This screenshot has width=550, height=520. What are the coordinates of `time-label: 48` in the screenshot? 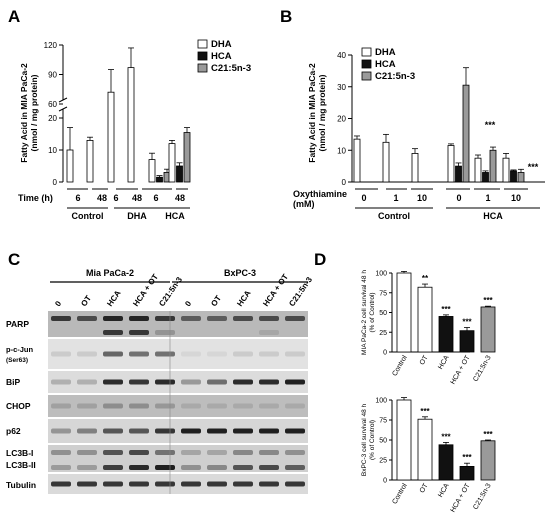 It's located at (180, 198).